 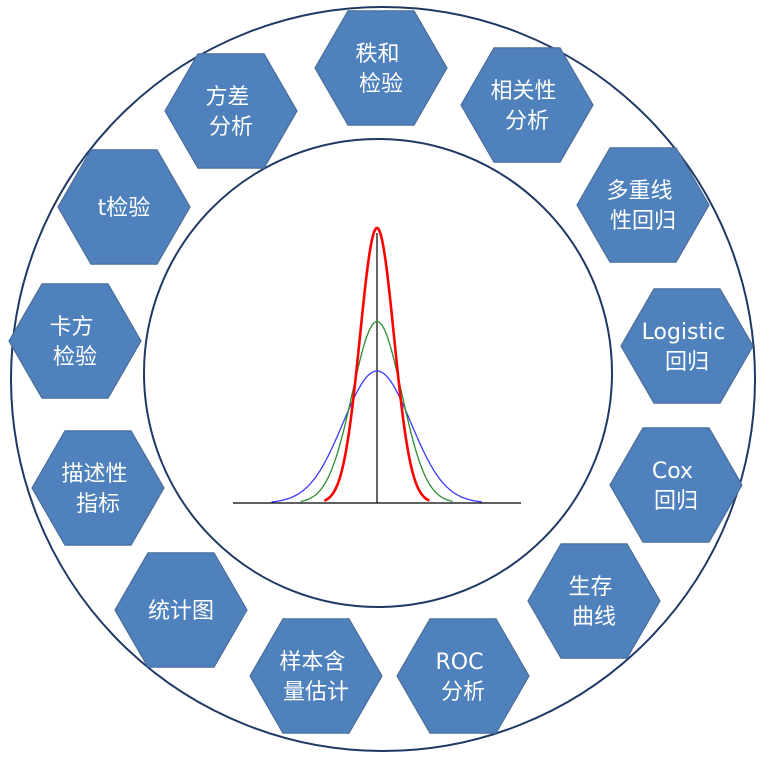 I want to click on method-label: 统计图, so click(x=181, y=611).